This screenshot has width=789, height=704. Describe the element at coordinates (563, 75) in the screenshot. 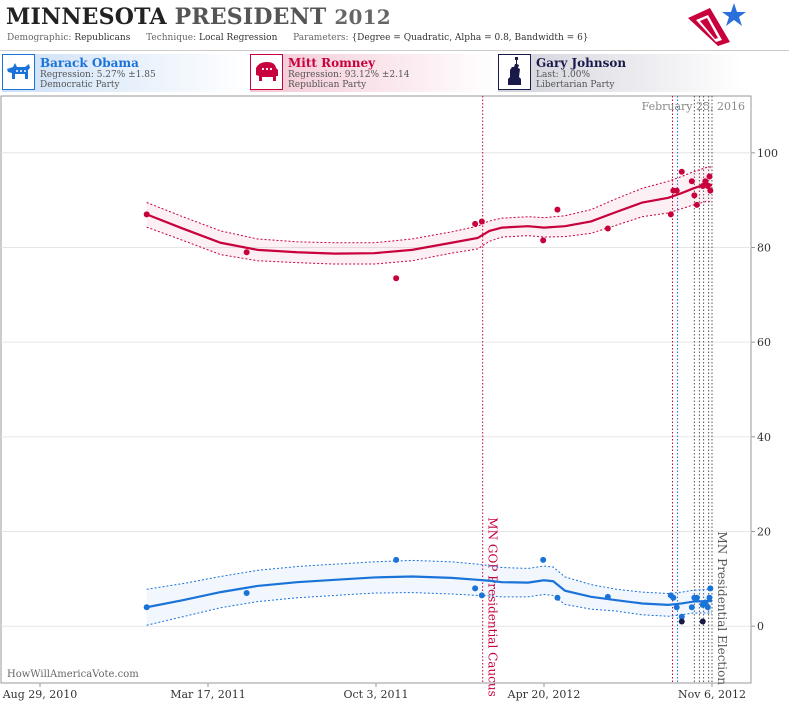

I see `candidate-stat: Last: 1.00%` at that location.